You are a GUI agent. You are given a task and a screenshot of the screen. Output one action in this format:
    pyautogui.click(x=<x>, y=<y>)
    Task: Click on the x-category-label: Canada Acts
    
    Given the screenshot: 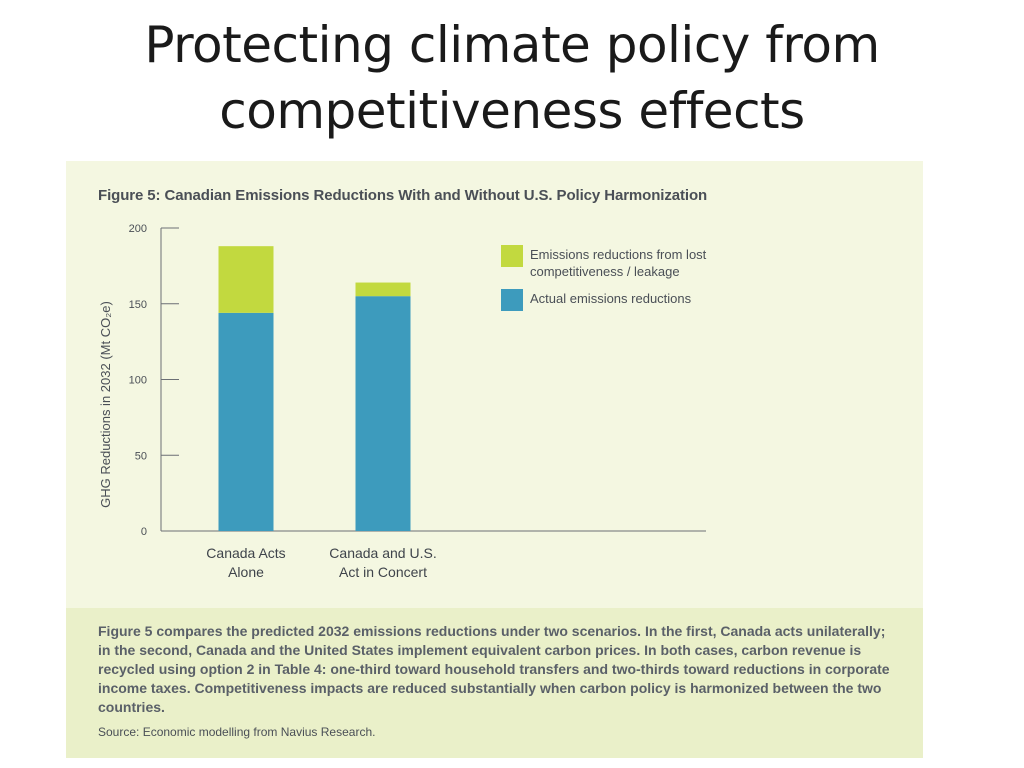 What is the action you would take?
    pyautogui.click(x=245, y=553)
    